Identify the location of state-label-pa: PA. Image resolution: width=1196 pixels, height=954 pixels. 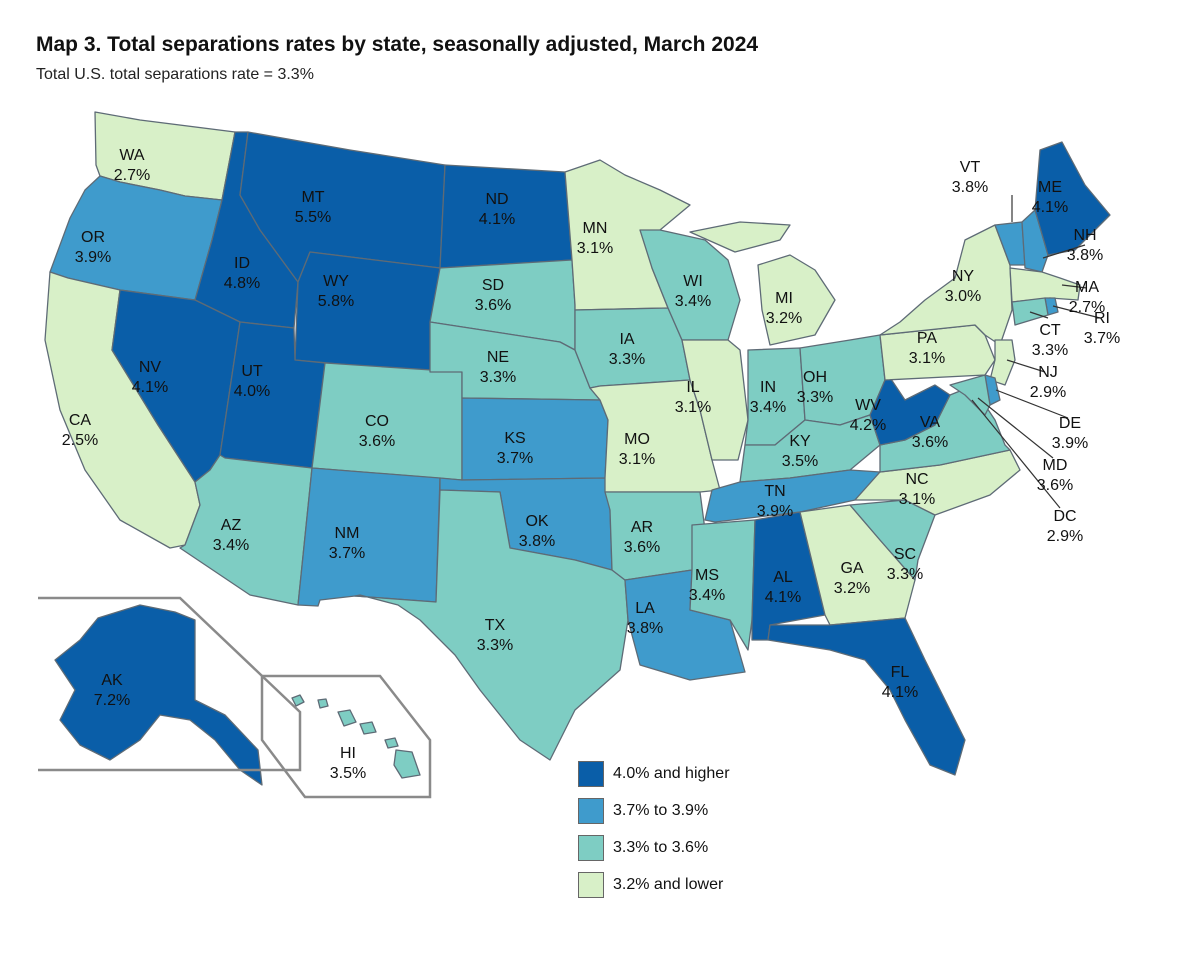
(927, 338).